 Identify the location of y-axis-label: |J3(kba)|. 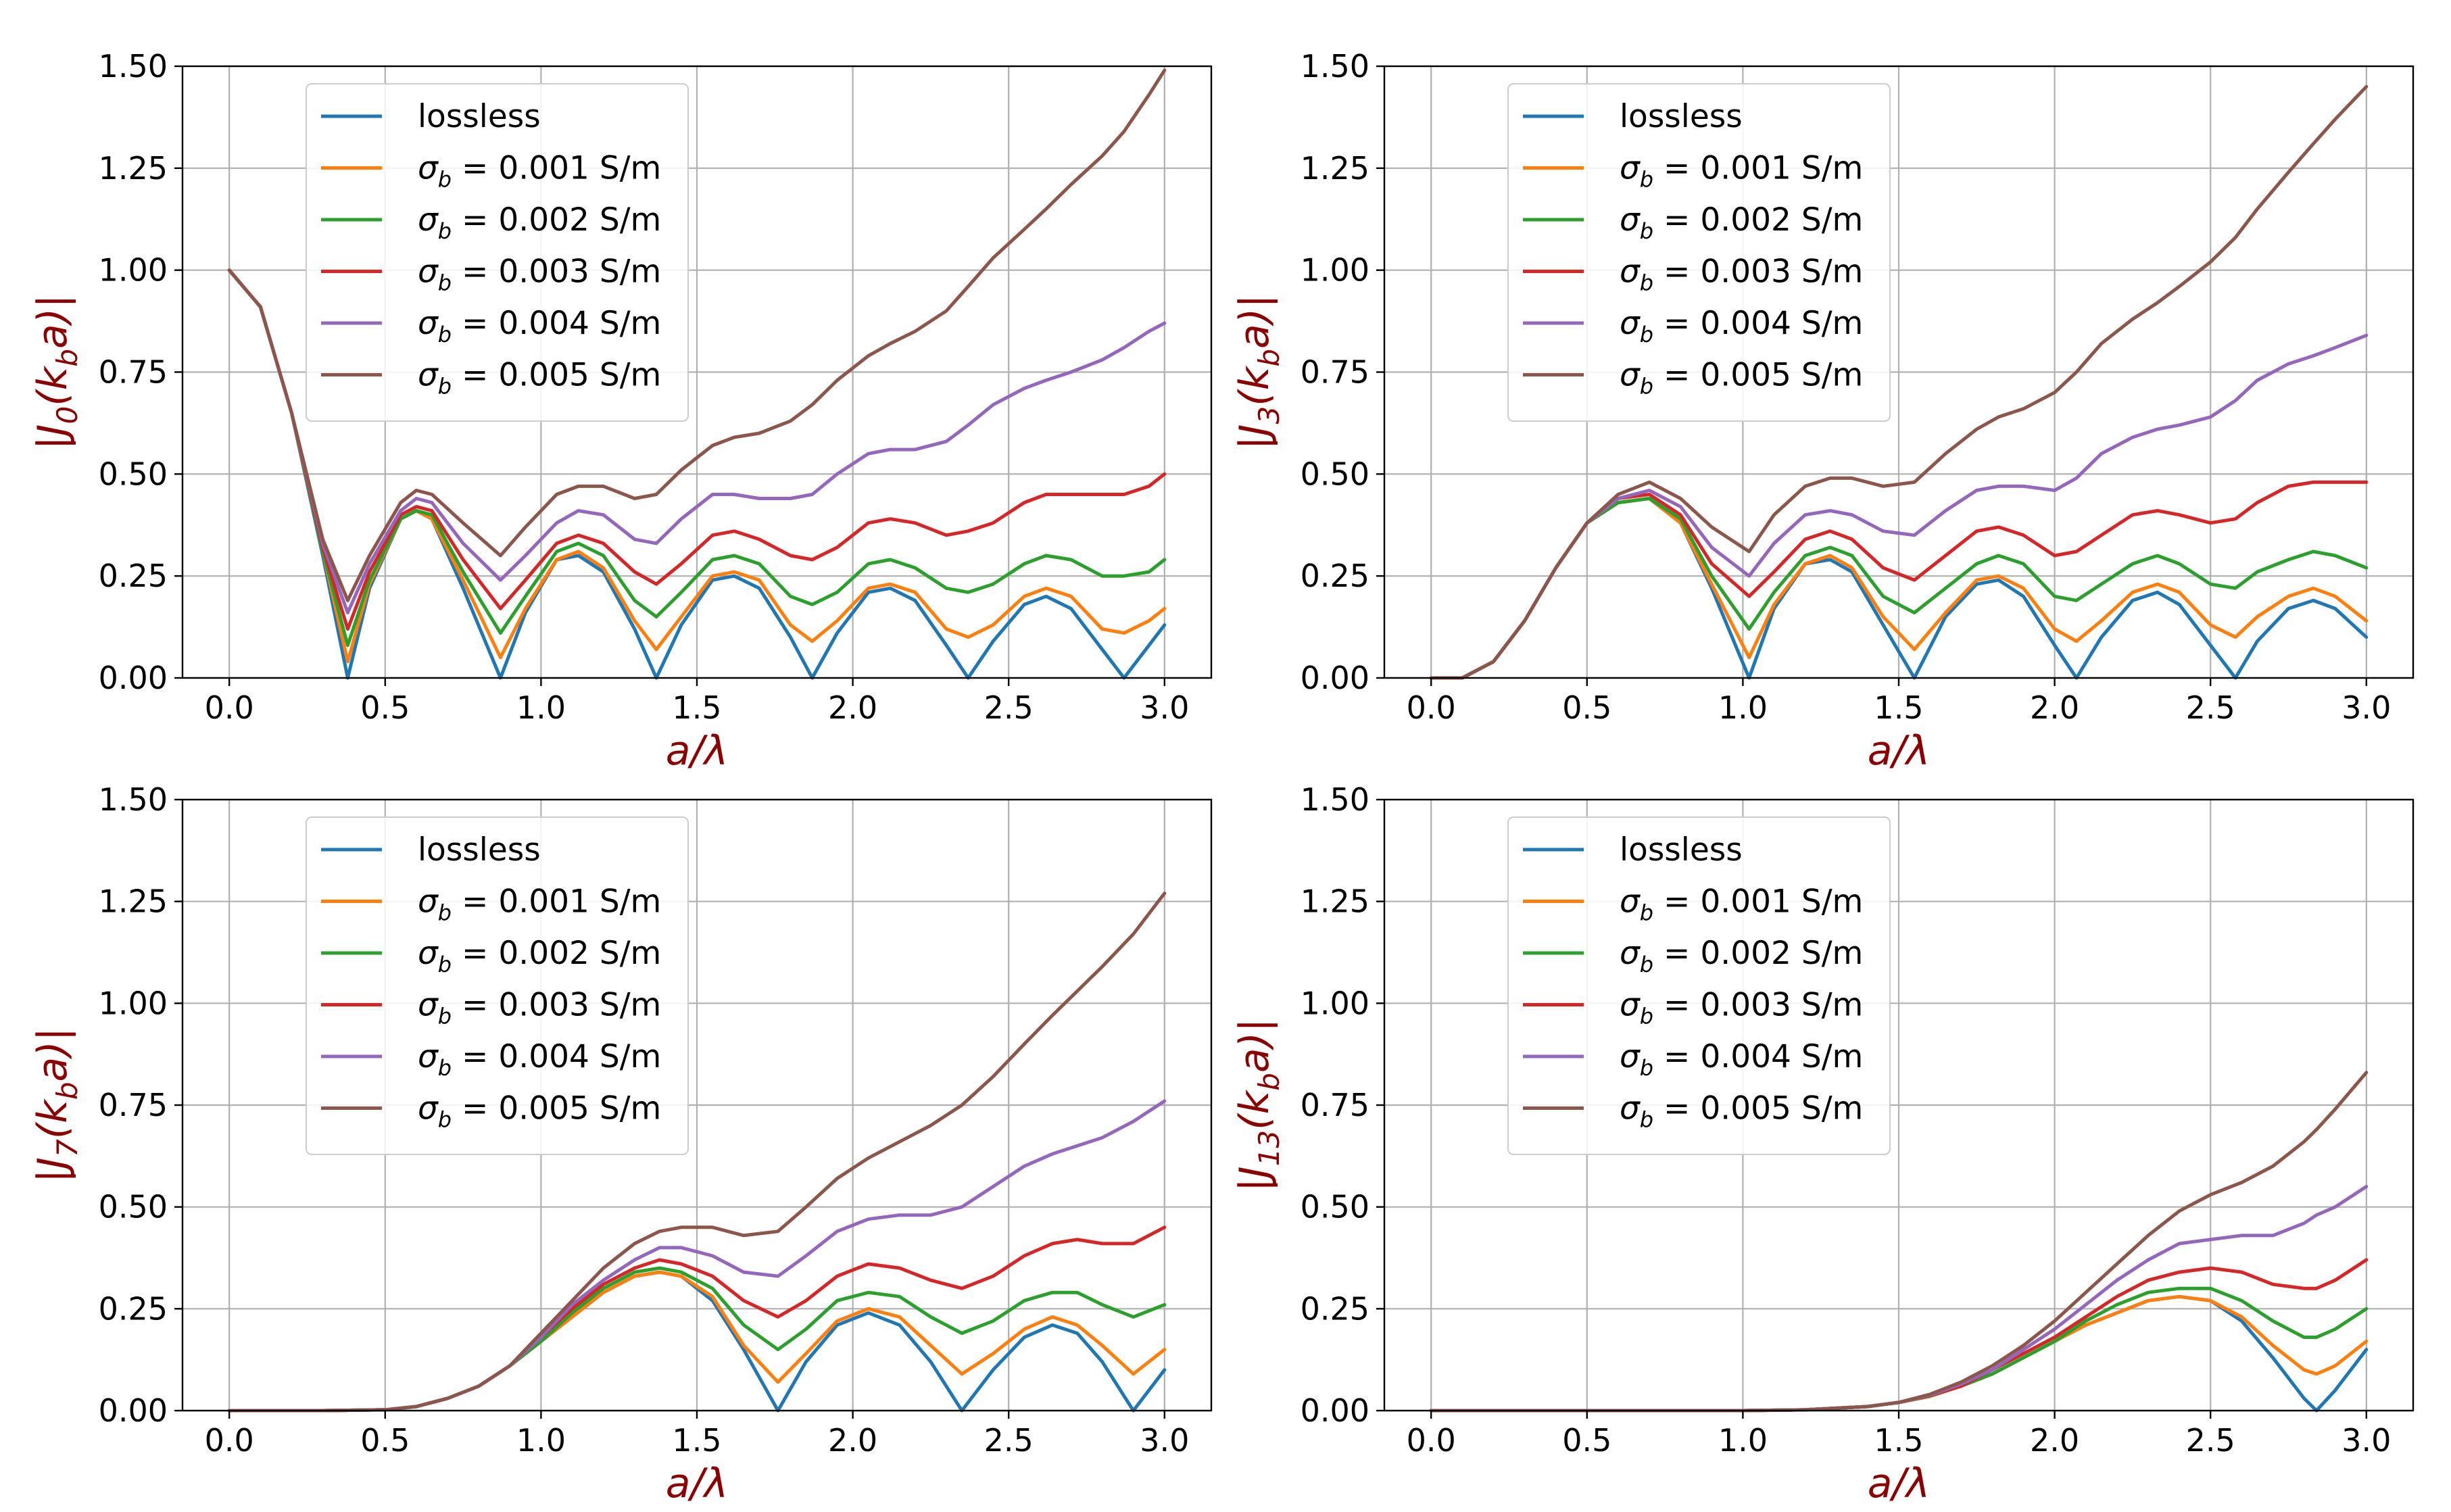
(1258, 372).